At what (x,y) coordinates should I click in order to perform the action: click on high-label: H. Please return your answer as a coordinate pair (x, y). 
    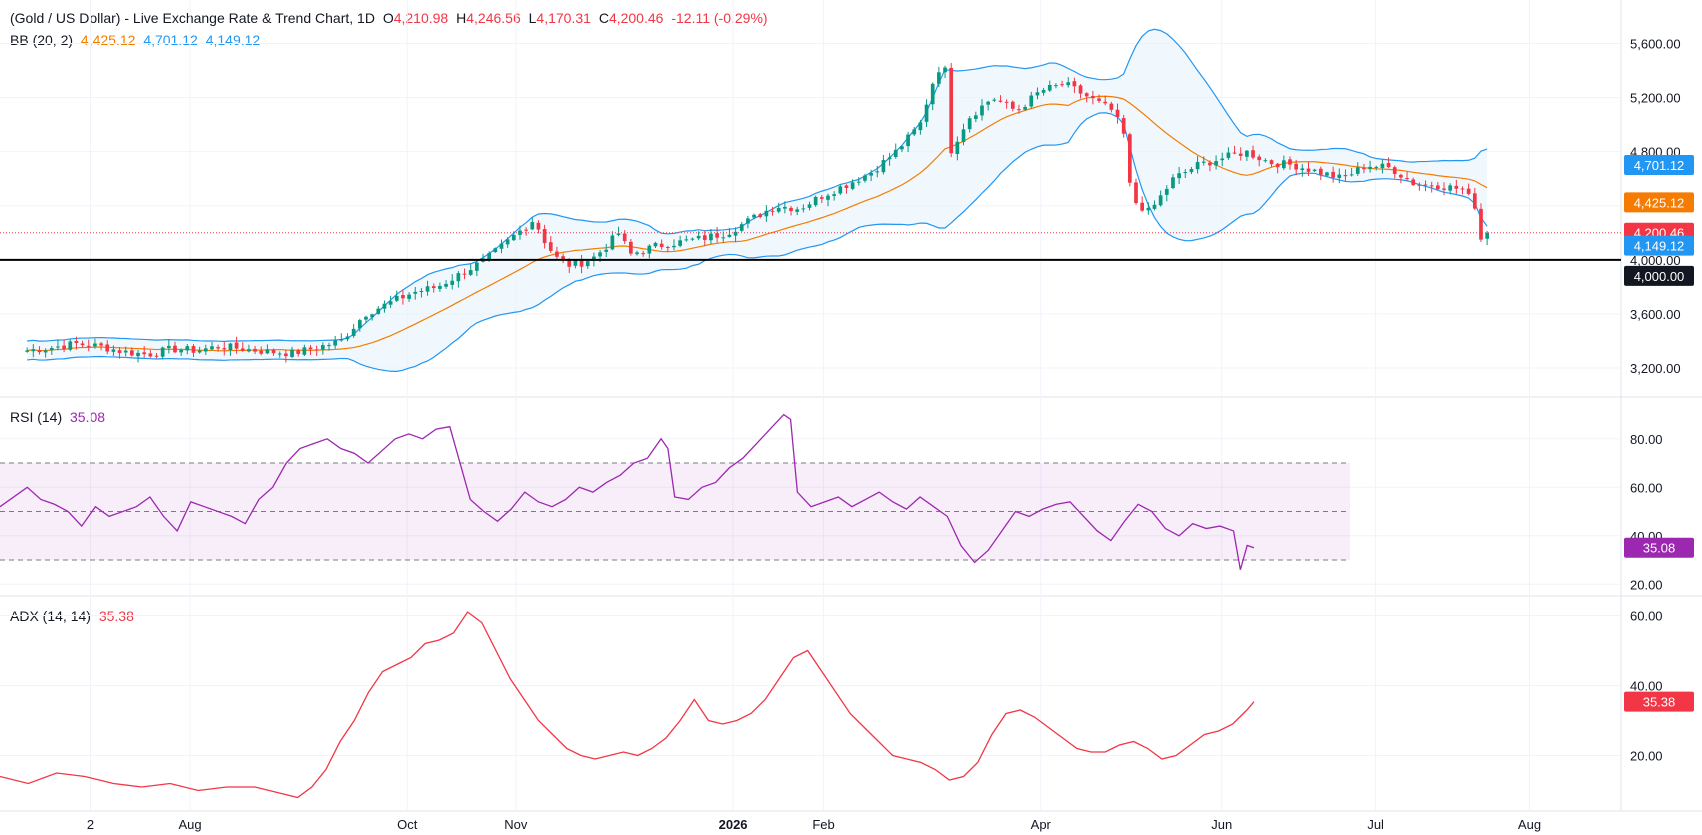
    Looking at the image, I should click on (461, 18).